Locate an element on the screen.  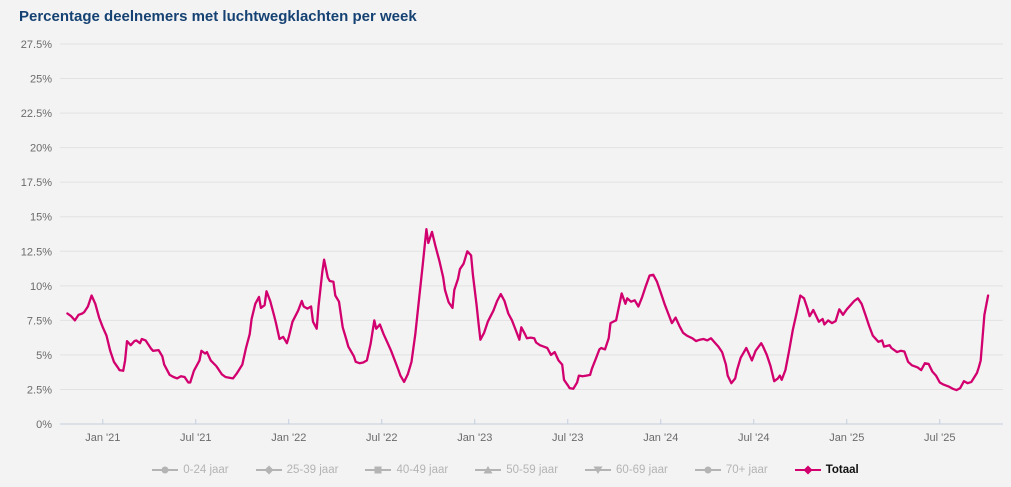
legend-item-25-39-jaar: 25-39 jaar is located at coordinates (297, 470).